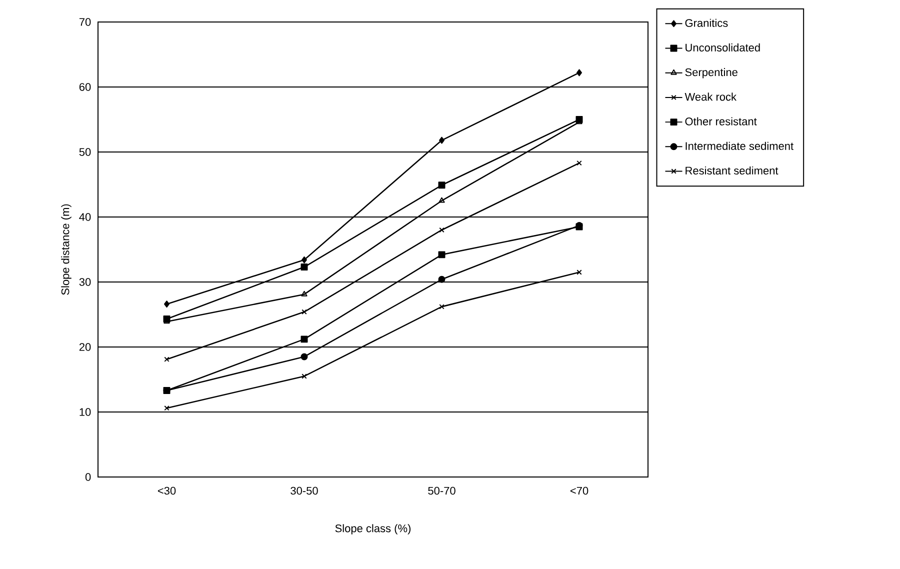 The image size is (900, 569). What do you see at coordinates (85, 22) in the screenshot?
I see `y-tick-label: 70` at bounding box center [85, 22].